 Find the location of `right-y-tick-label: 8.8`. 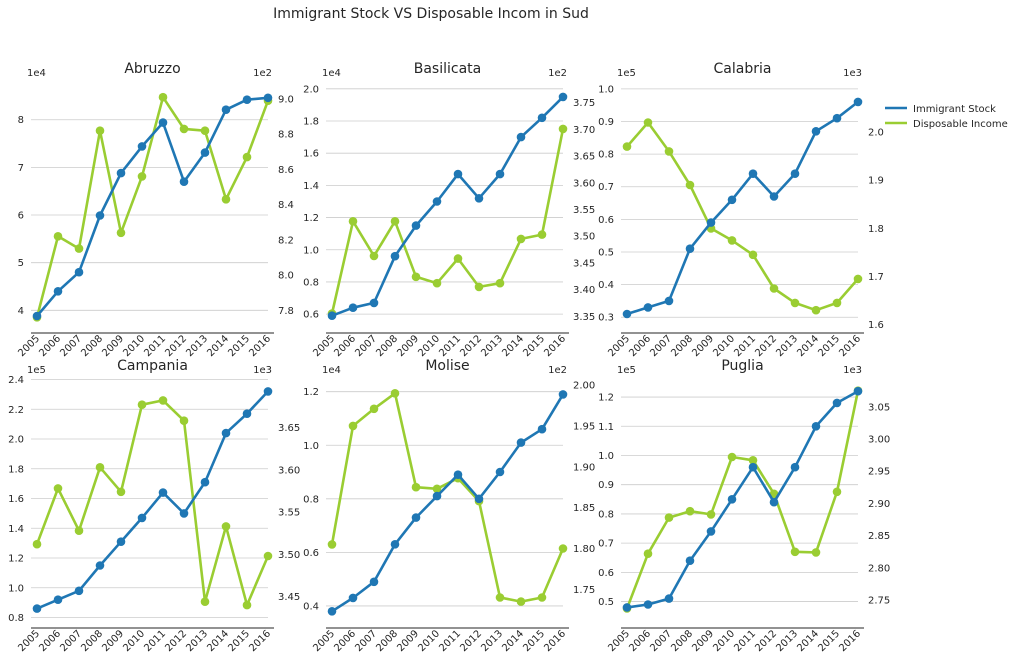

right-y-tick-label: 8.8 is located at coordinates (286, 135).